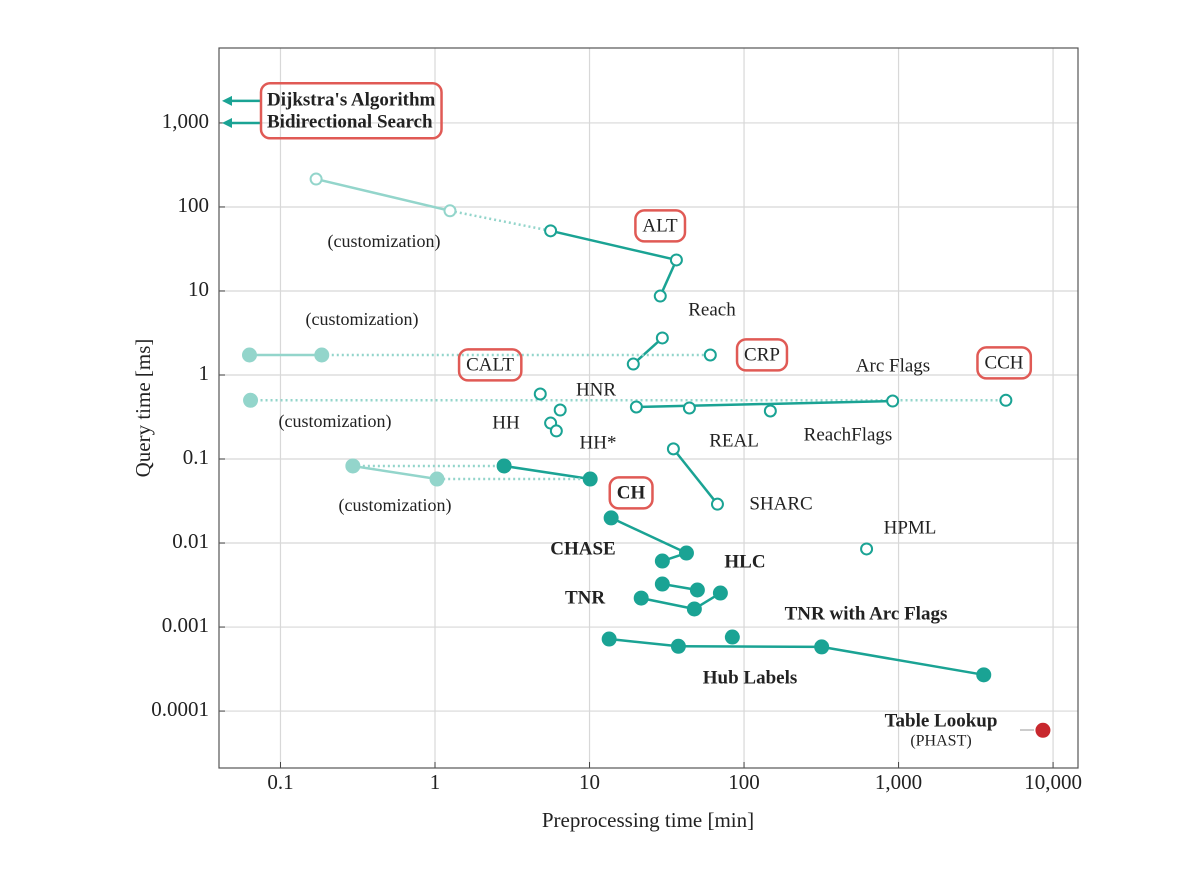 The height and width of the screenshot is (871, 1201). Describe the element at coordinates (848, 434) in the screenshot. I see `series-label: ReachFlags` at that location.